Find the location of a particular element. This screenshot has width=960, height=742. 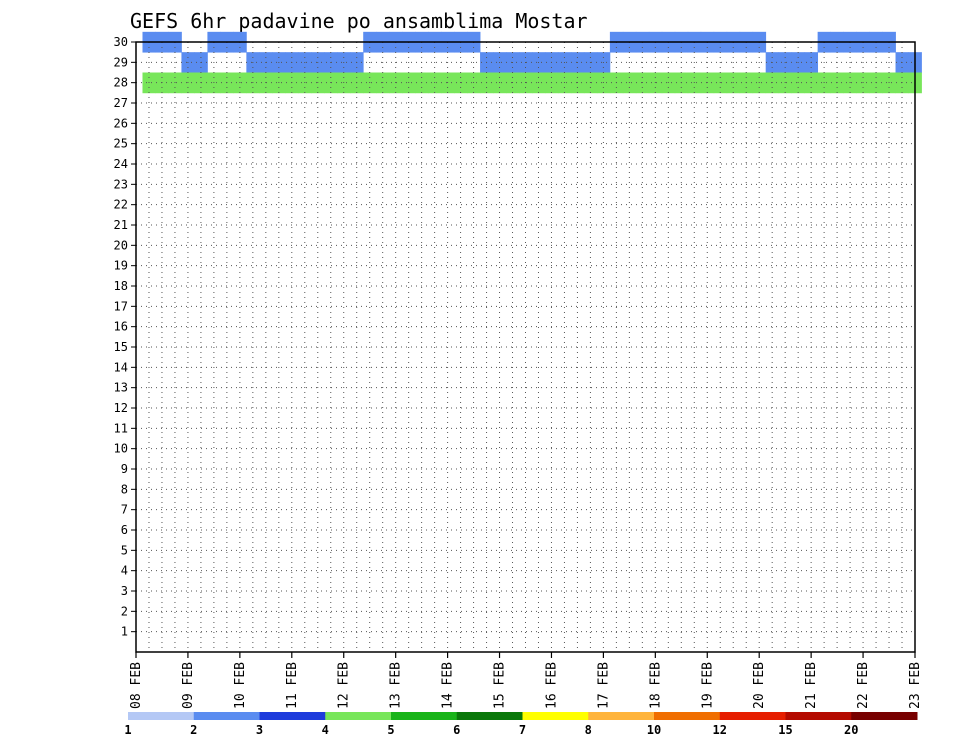

y-tick-label: 29 is located at coordinates (121, 62).